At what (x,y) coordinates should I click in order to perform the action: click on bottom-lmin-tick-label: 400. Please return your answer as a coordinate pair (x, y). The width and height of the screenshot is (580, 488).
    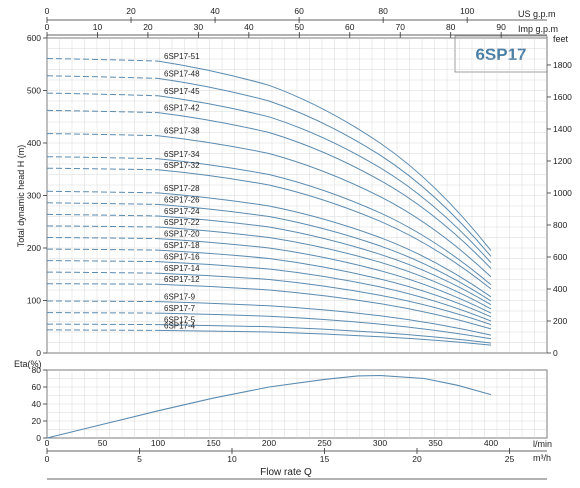
    Looking at the image, I should click on (491, 443).